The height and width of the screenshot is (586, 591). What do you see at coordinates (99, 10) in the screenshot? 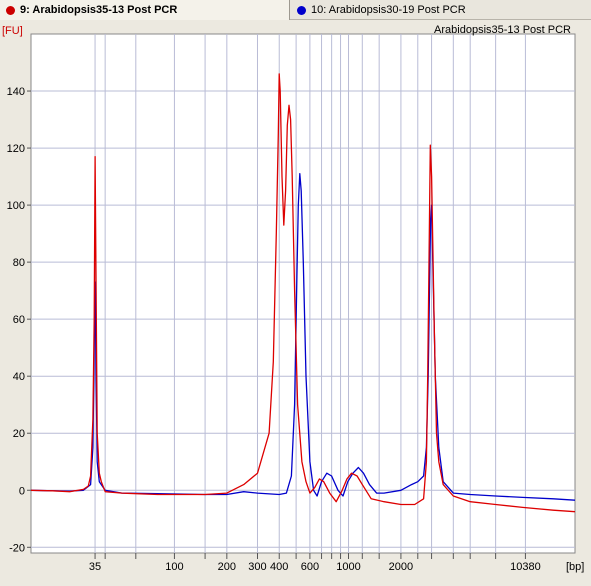
I see `tab-sample-9-label: 9: Arabidopsis35-13 Post PCR` at bounding box center [99, 10].